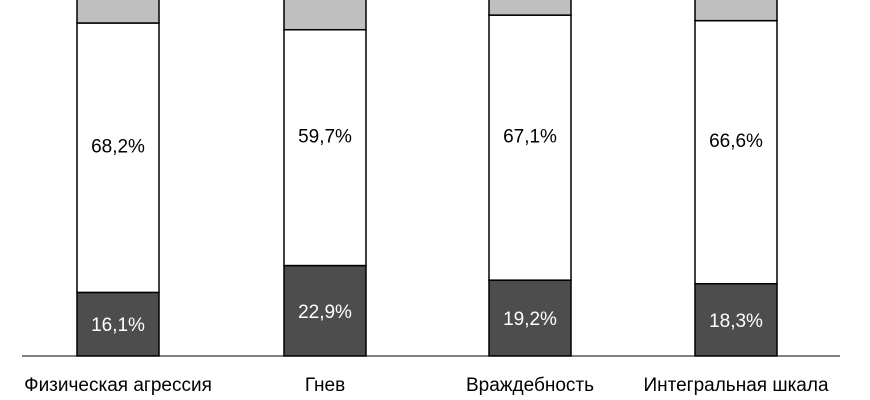 The image size is (870, 400). I want to click on value-label: 66,6%, so click(736, 141).